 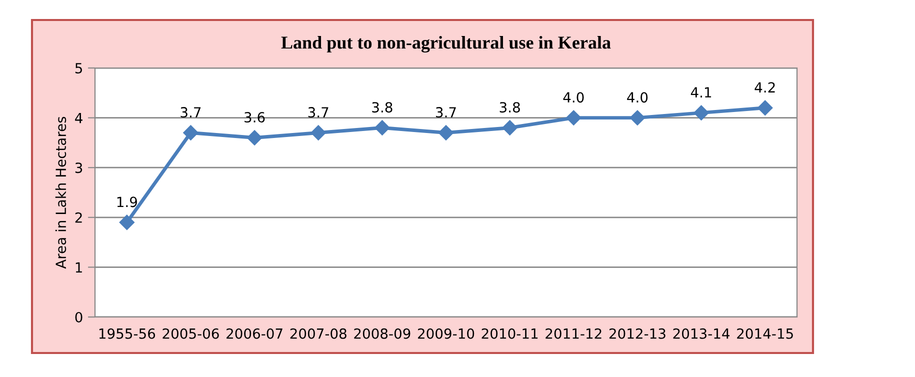 I want to click on x-tick-label: 2010-11, so click(x=510, y=333).